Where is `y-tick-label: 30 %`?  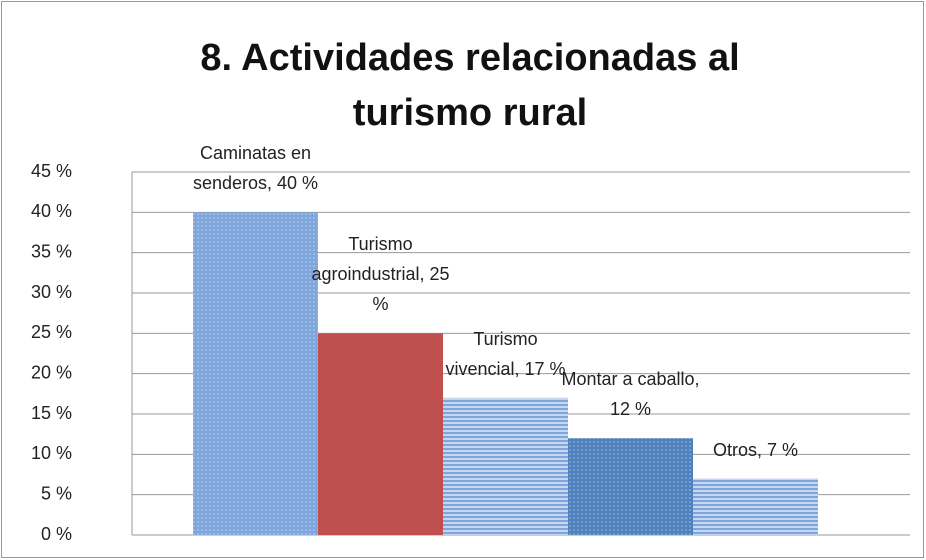 y-tick-label: 30 % is located at coordinates (51, 292).